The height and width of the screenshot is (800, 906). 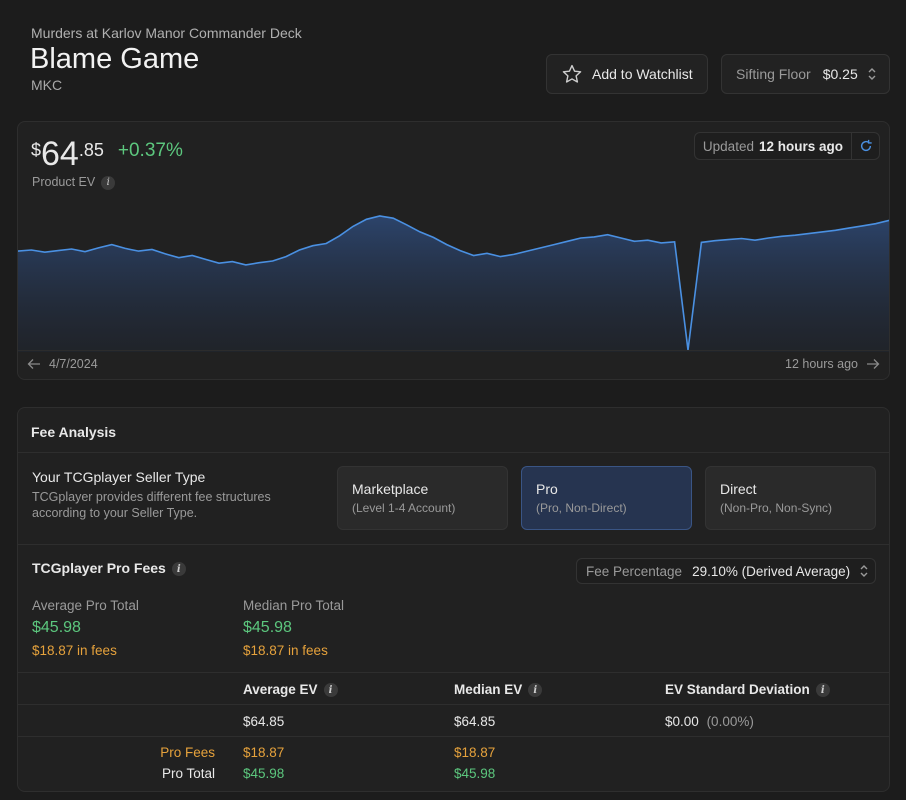 I want to click on pro-total-average: $45.98, so click(x=264, y=773).